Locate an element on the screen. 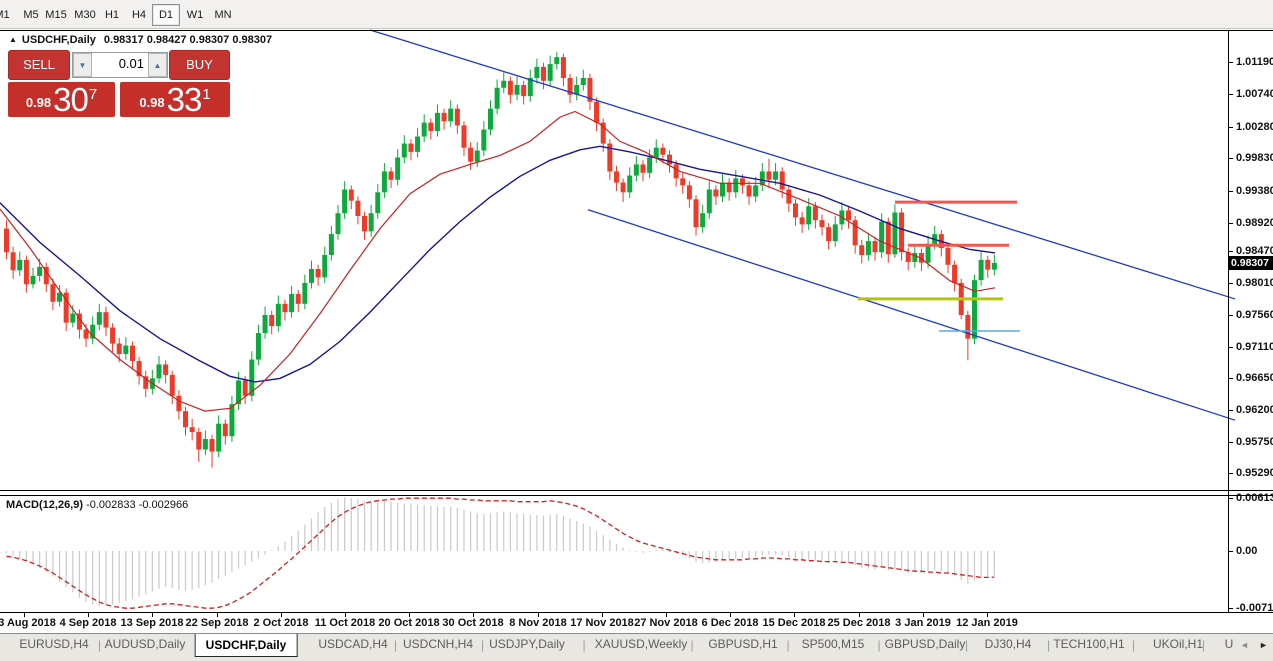 The width and height of the screenshot is (1273, 661). timeframe-button-m15: M15 is located at coordinates (56, 15).